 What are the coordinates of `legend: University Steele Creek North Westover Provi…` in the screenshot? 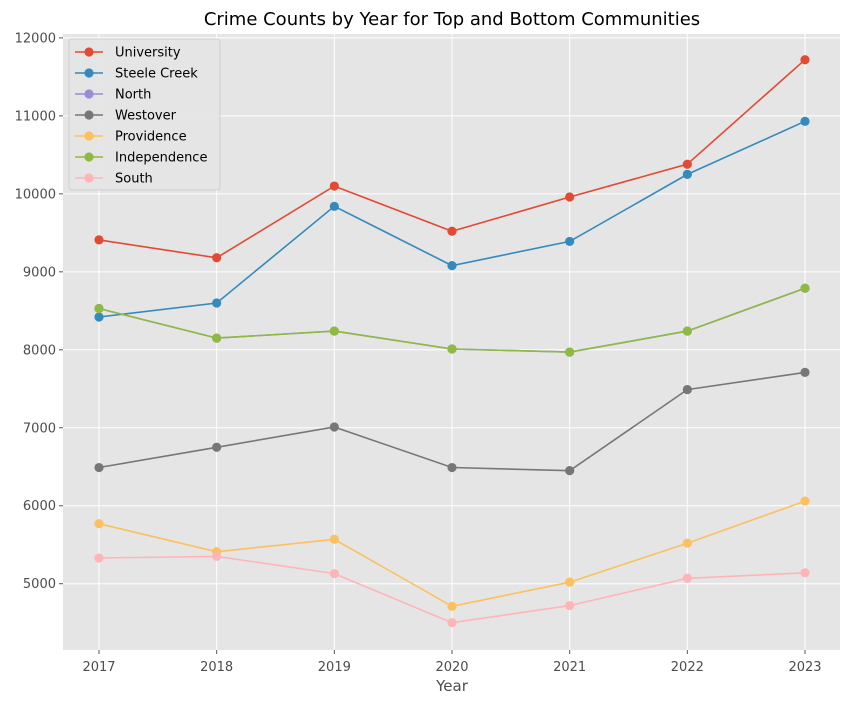 It's located at (144, 114).